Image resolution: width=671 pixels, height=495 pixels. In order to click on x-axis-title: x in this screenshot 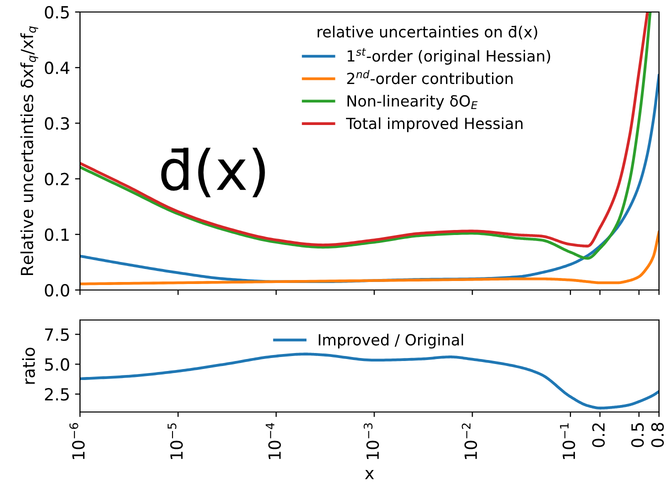, I will do `click(369, 475)`.